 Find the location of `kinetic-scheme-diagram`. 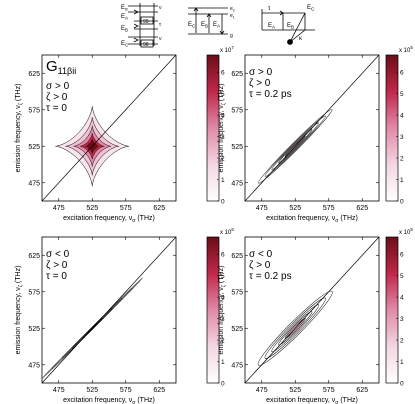

kinetic-scheme-diagram is located at coordinates (288, 27).